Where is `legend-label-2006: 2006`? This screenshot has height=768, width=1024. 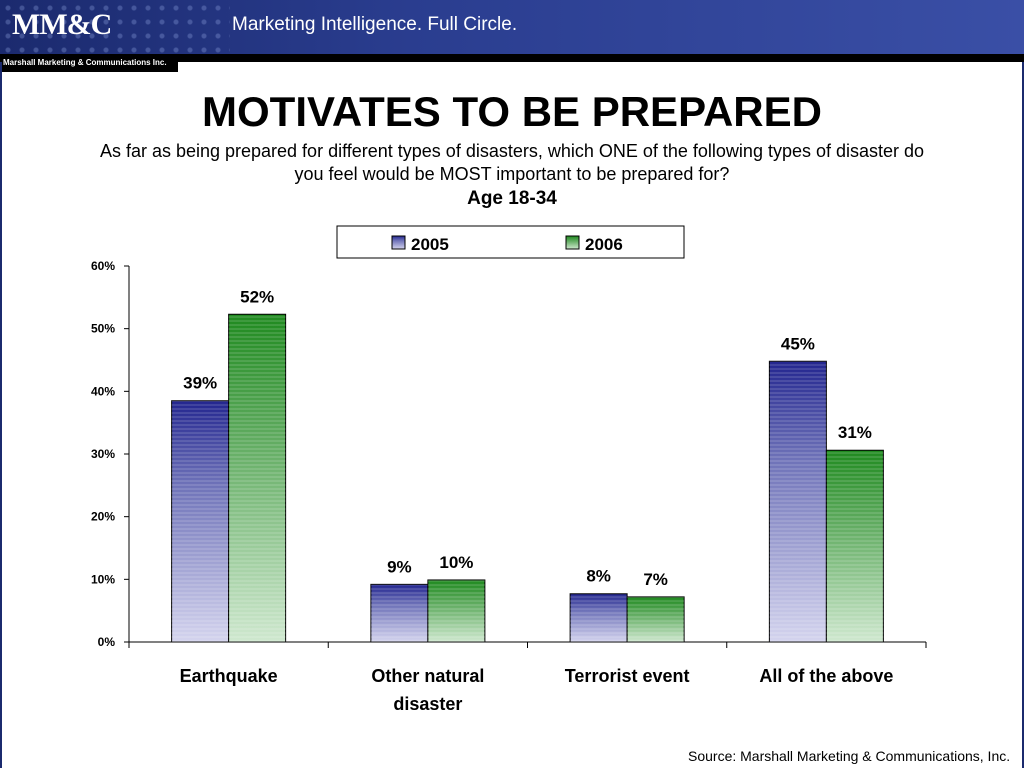 legend-label-2006: 2006 is located at coordinates (604, 244).